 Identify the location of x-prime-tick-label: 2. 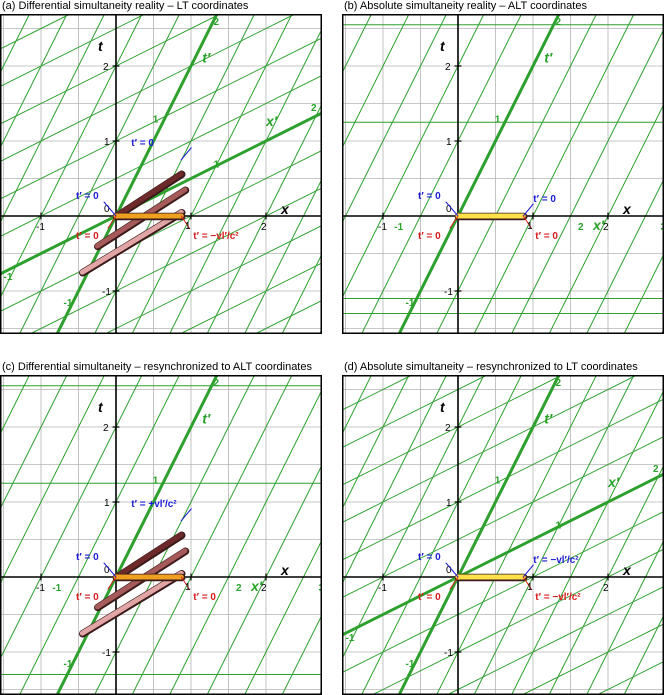
(656, 469).